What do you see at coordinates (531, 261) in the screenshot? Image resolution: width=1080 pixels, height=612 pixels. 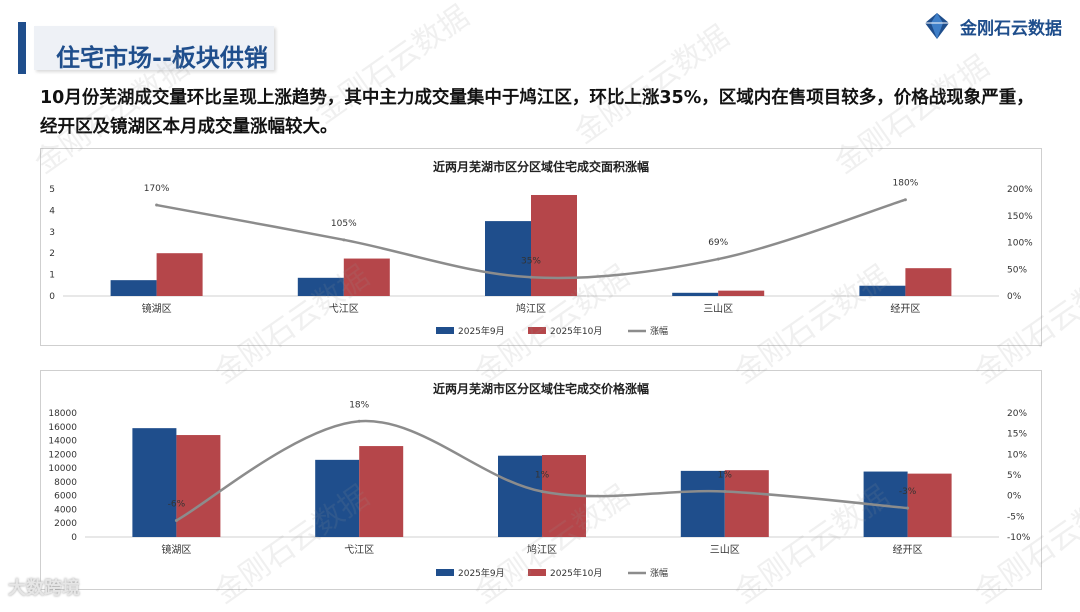 I see `line-data-label: 35%` at bounding box center [531, 261].